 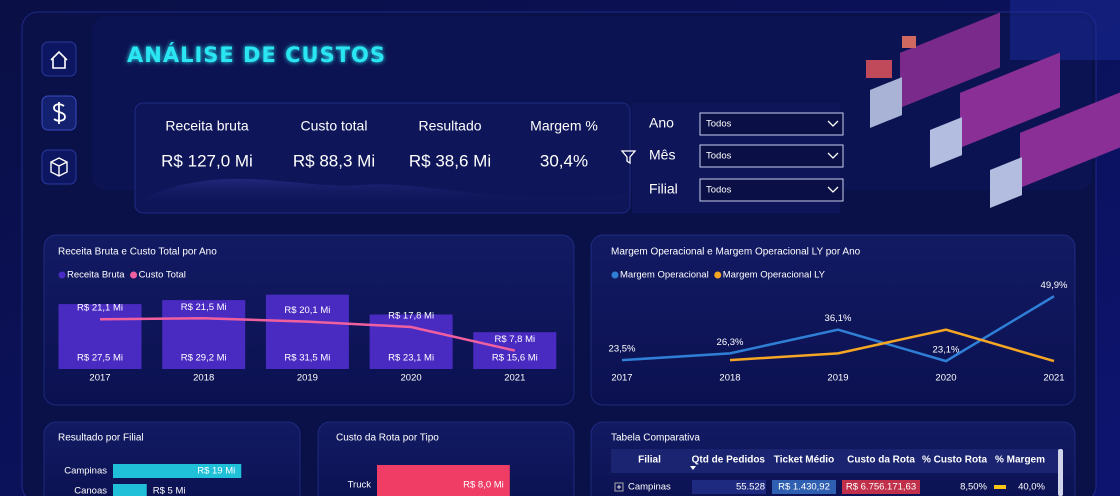 I want to click on bar-value-label: R$ 19 Mi, so click(x=216, y=471).